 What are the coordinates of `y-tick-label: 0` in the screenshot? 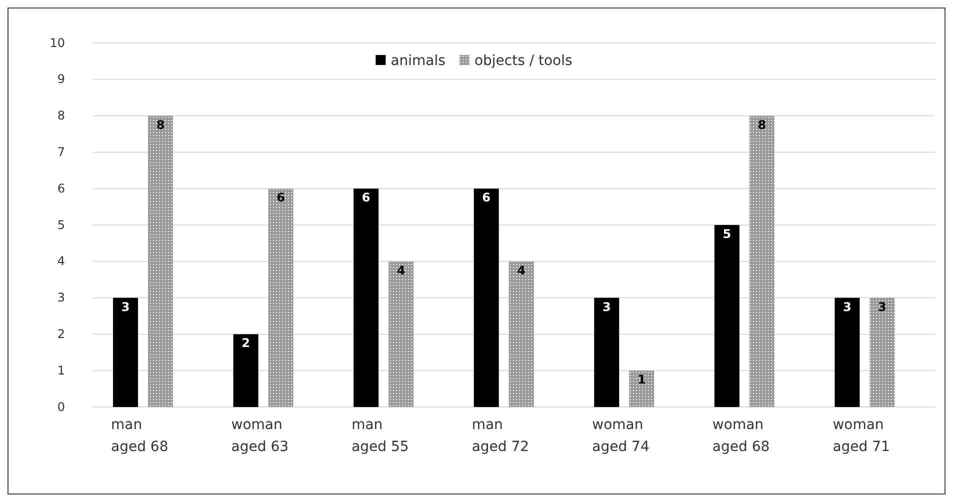 It's located at (61, 407).